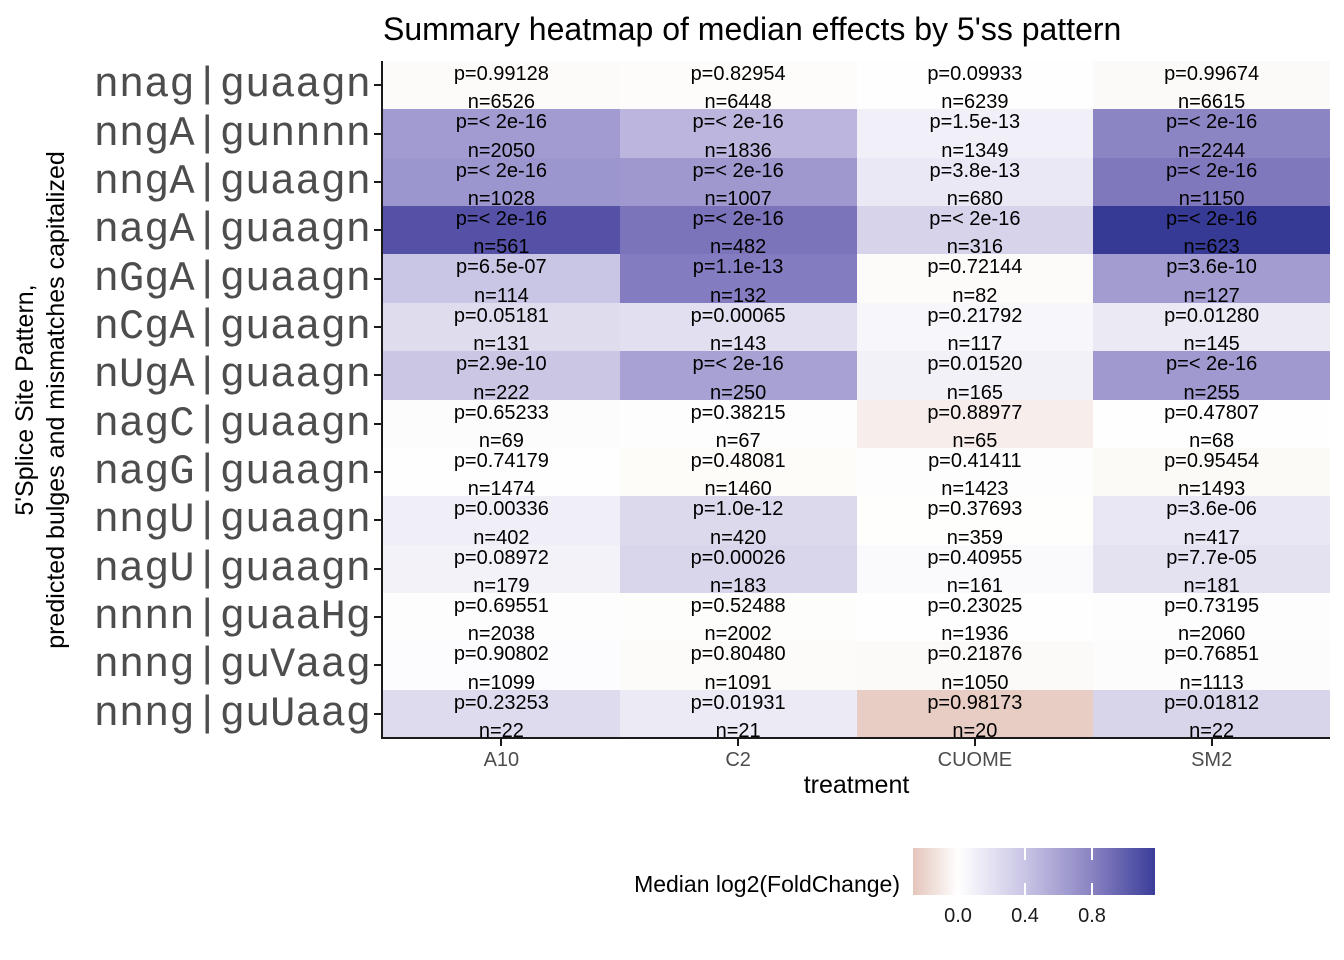 The width and height of the screenshot is (1344, 960). What do you see at coordinates (738, 654) in the screenshot?
I see `cell-p-value: p=0.80480` at bounding box center [738, 654].